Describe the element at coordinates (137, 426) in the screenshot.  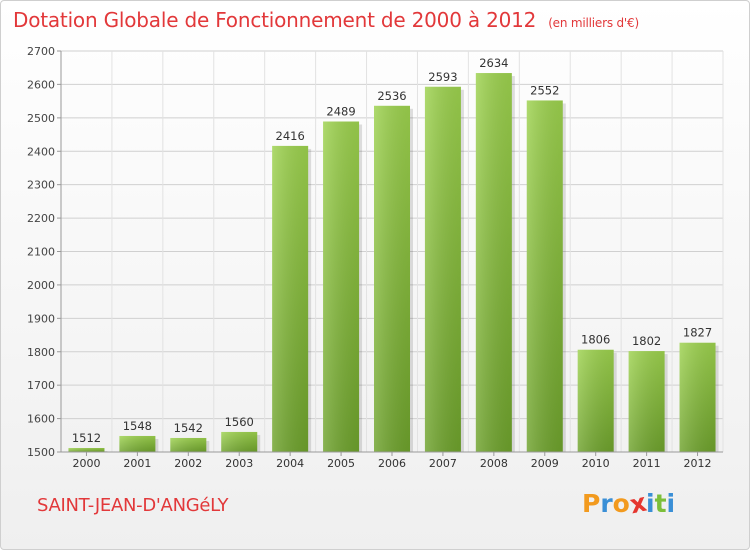
I see `value-label-2001: 1548` at that location.